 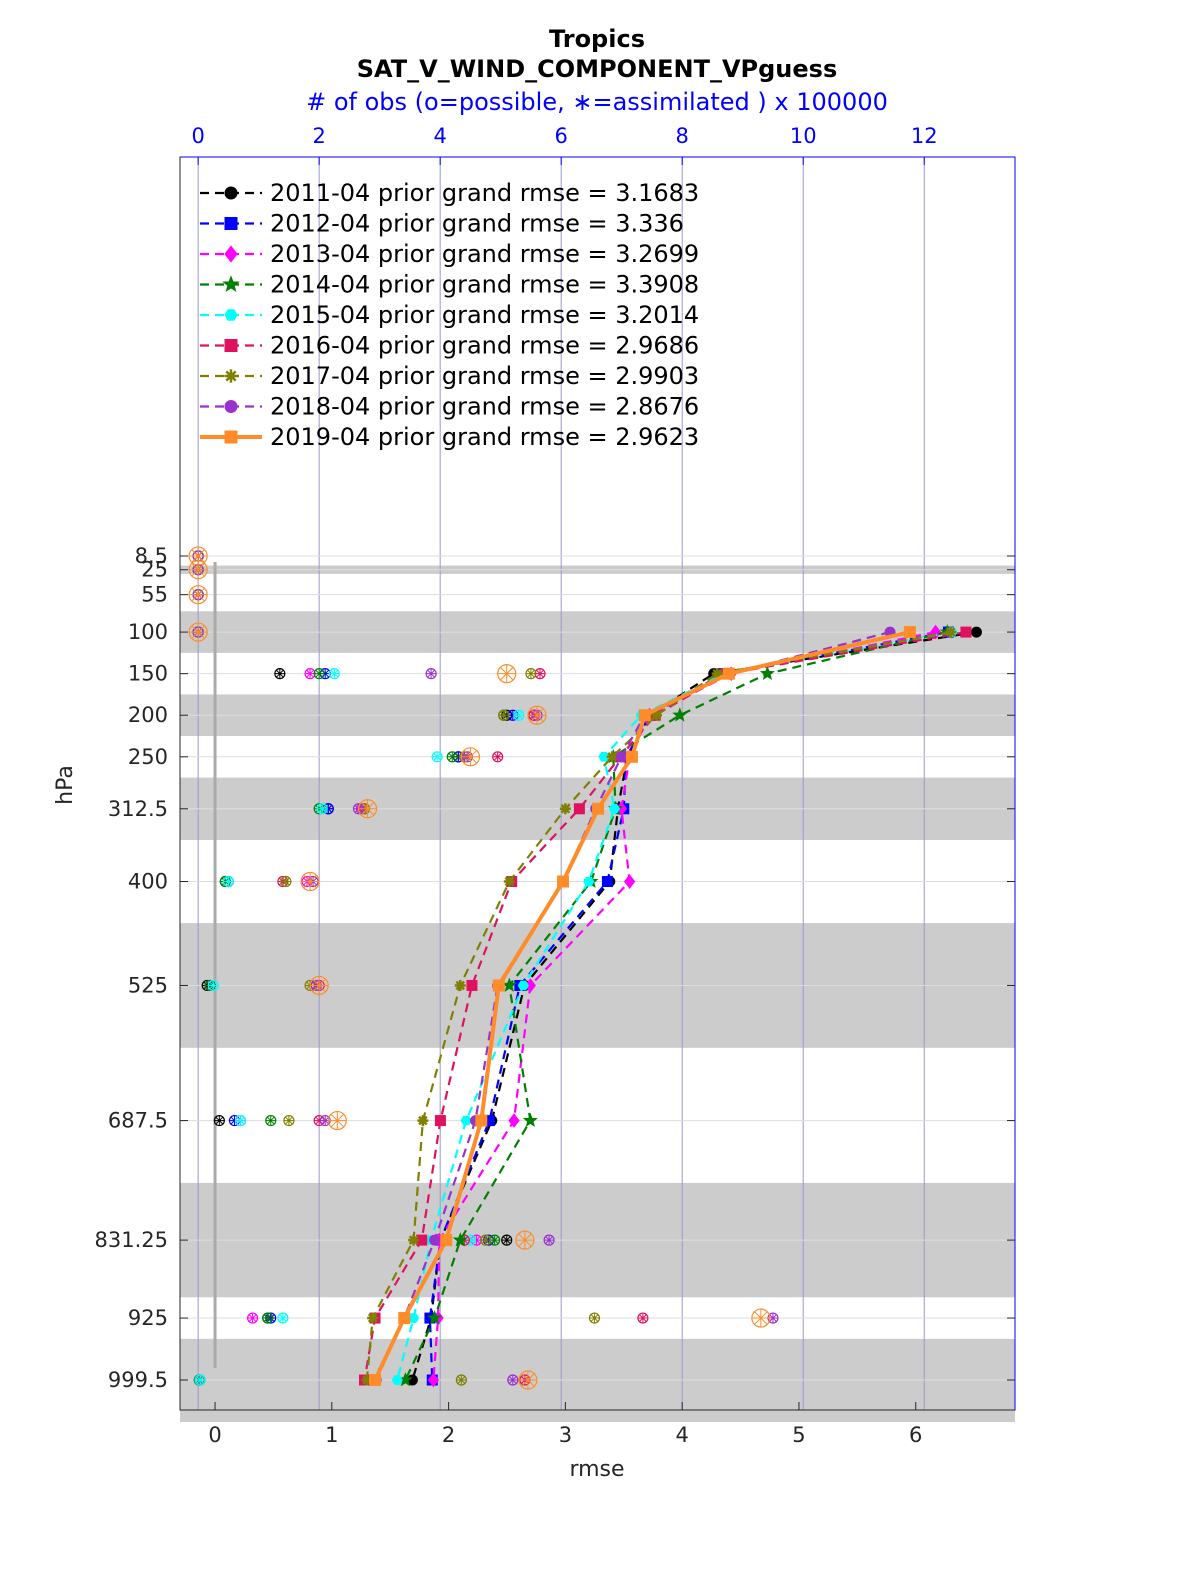 I want to click on y-tick-label: 925, so click(x=148, y=1318).